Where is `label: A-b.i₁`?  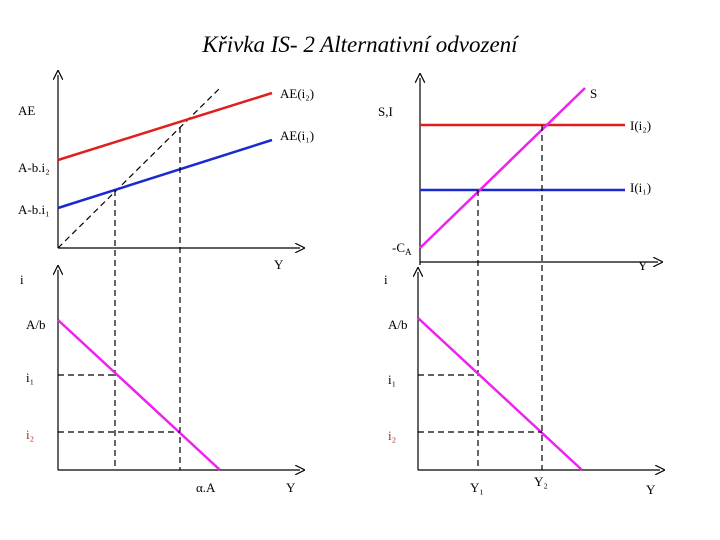 label: A-b.i₁ is located at coordinates (34, 209).